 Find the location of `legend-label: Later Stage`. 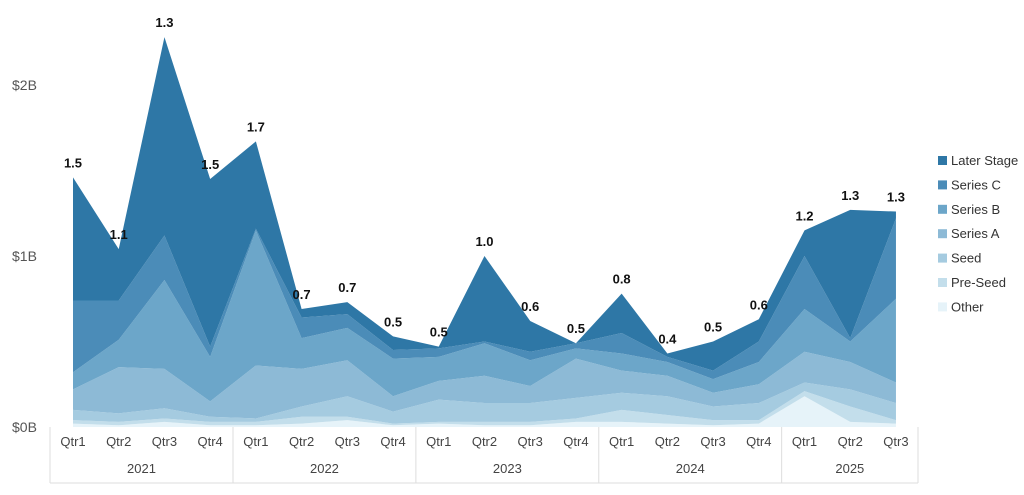

legend-label: Later Stage is located at coordinates (984, 160).